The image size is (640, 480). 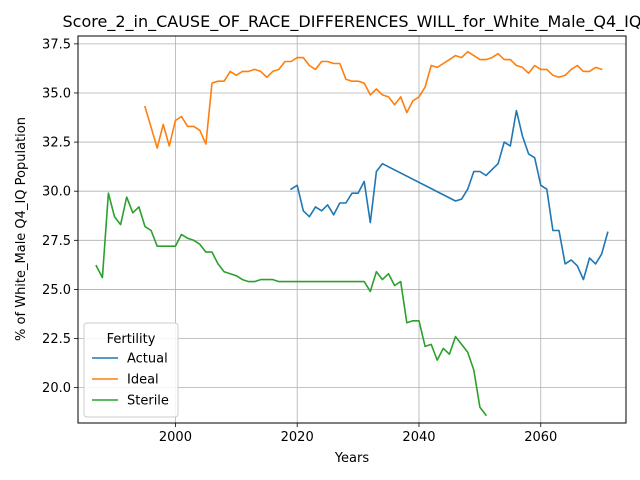 What do you see at coordinates (56, 388) in the screenshot?
I see `y-tick-label: 20.0` at bounding box center [56, 388].